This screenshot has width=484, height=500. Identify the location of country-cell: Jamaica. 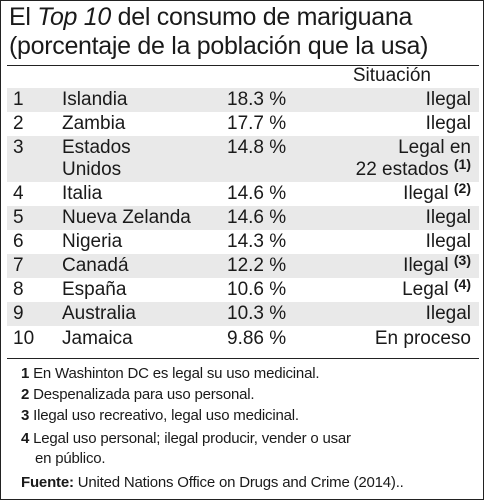
(97, 338).